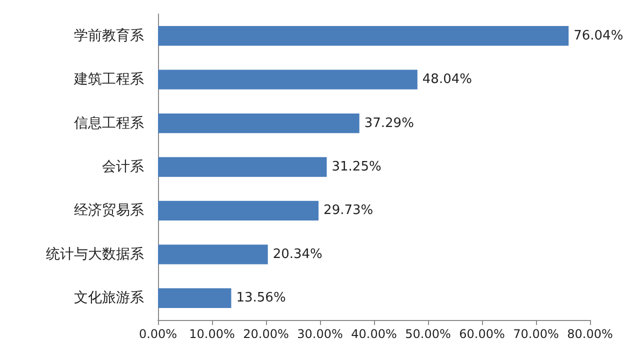 The height and width of the screenshot is (364, 640). What do you see at coordinates (357, 167) in the screenshot?
I see `data-label: 31.25%` at bounding box center [357, 167].